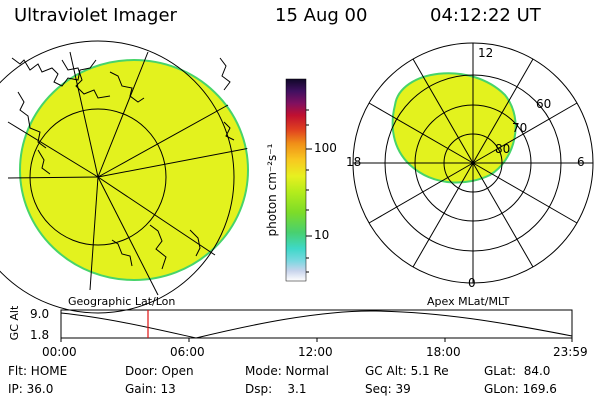 The image size is (600, 400). What do you see at coordinates (296, 180) in the screenshot?
I see `colorbar` at bounding box center [296, 180].